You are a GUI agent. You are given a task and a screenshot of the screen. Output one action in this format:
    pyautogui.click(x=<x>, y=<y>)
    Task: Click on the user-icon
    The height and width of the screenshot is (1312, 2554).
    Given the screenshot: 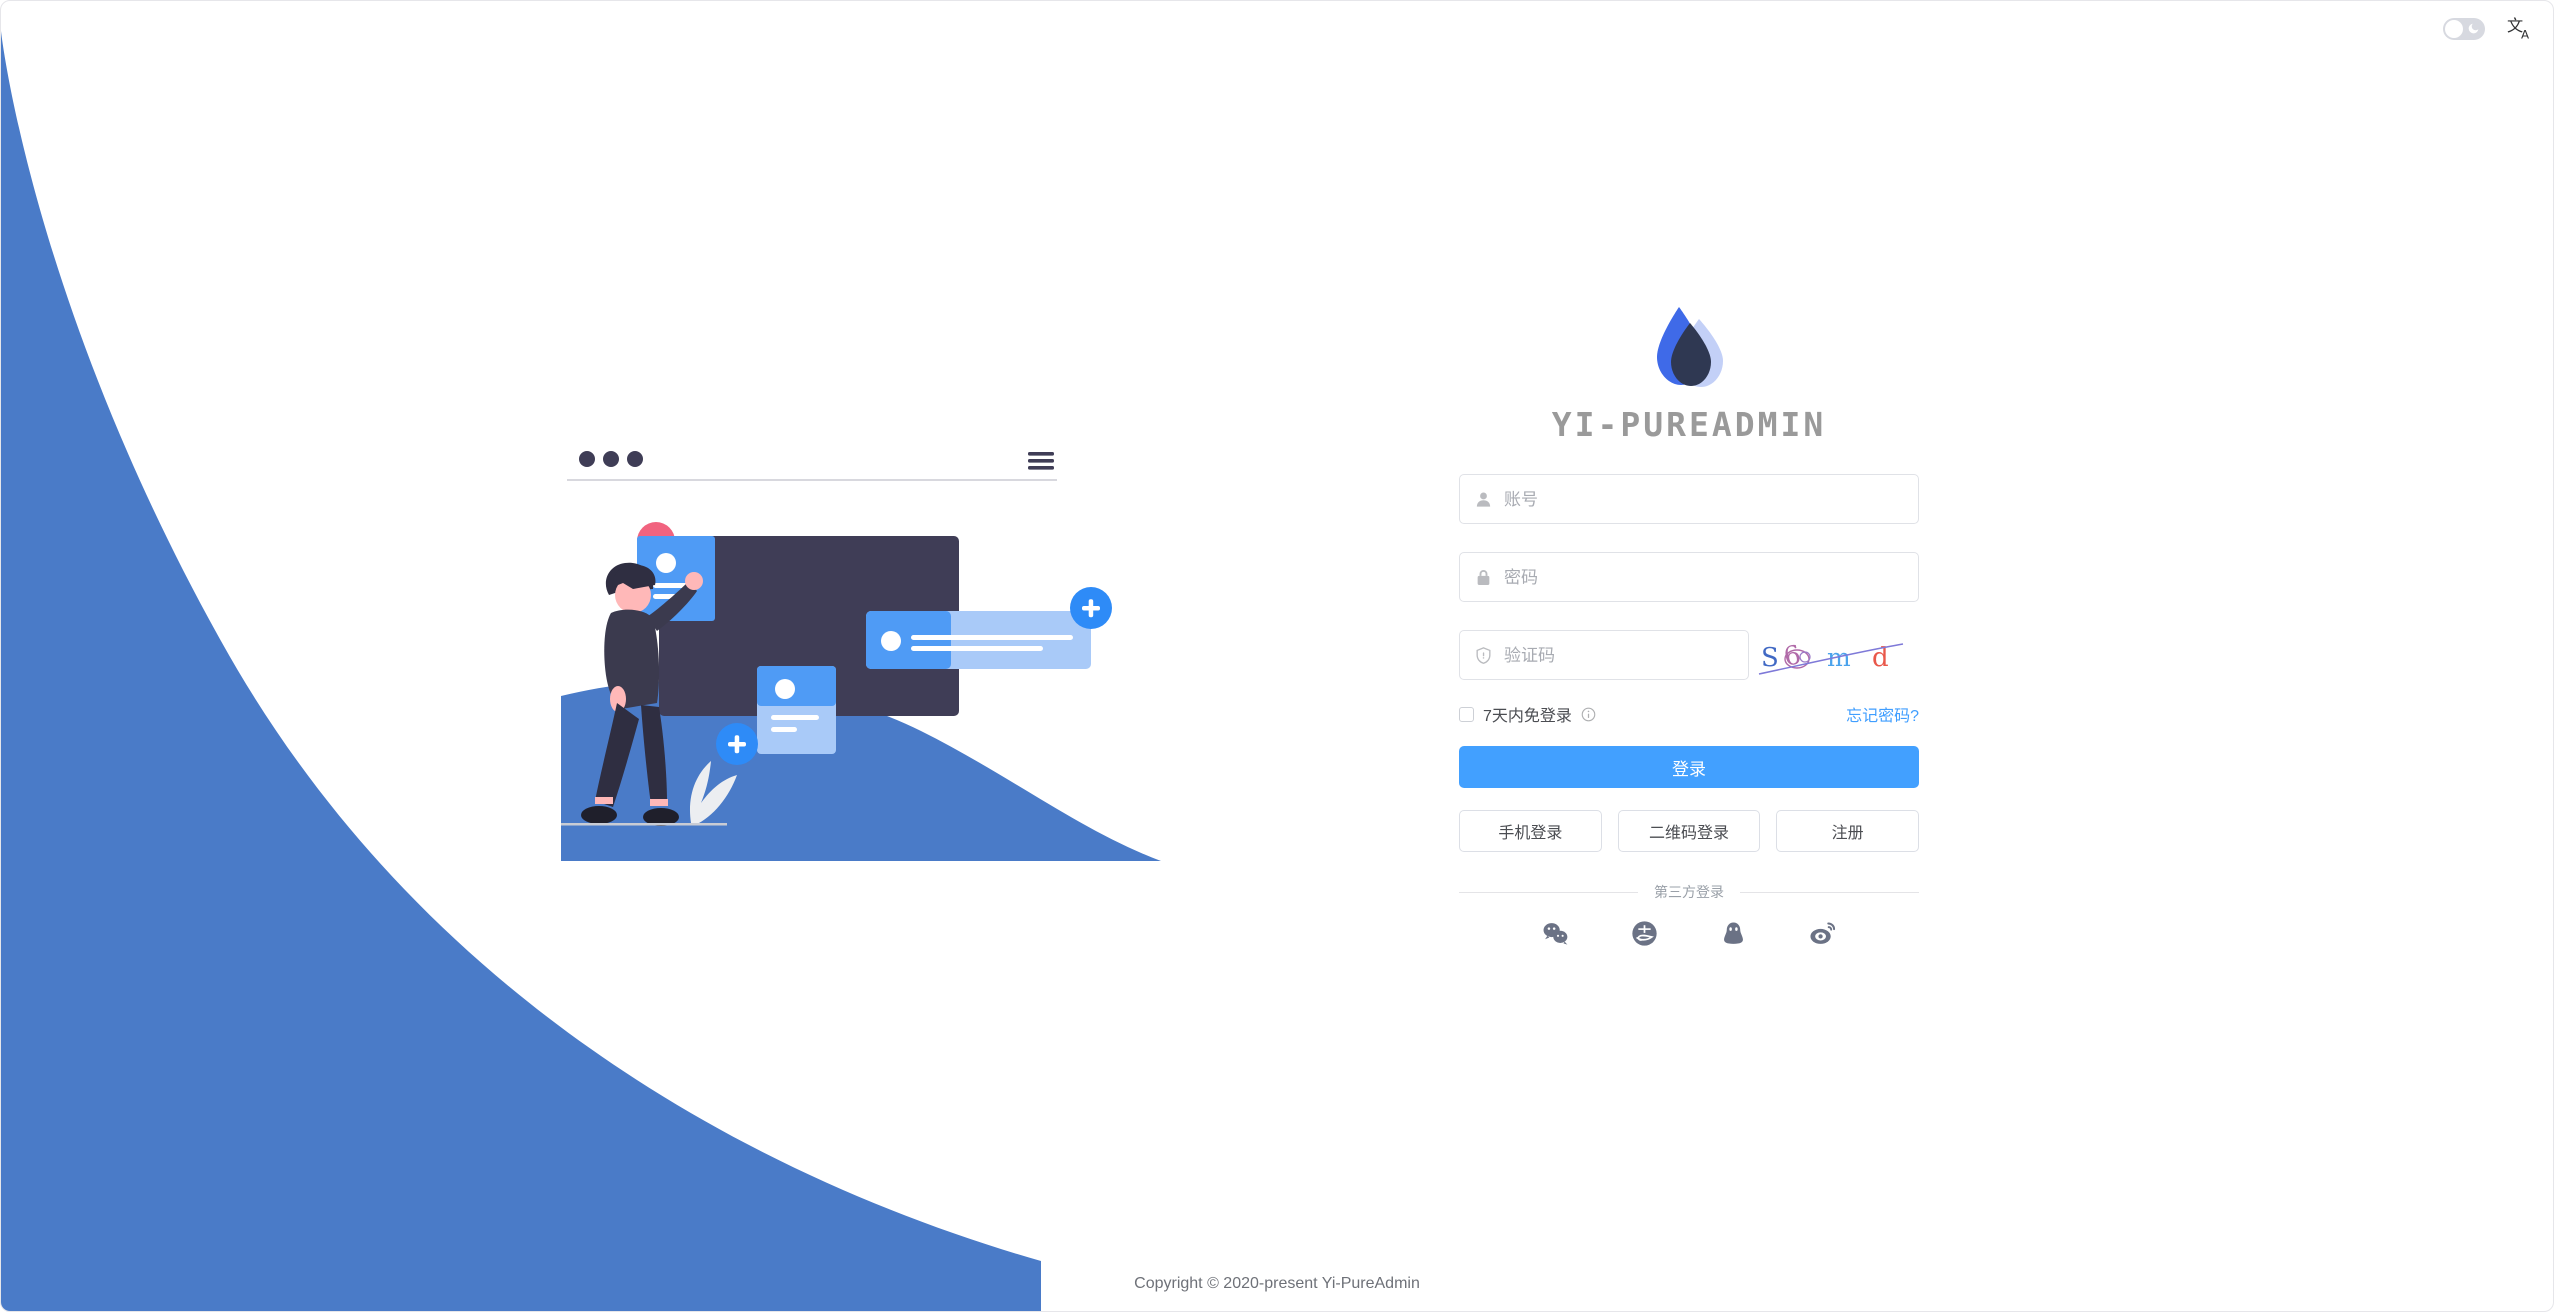 What is the action you would take?
    pyautogui.click(x=1483, y=499)
    